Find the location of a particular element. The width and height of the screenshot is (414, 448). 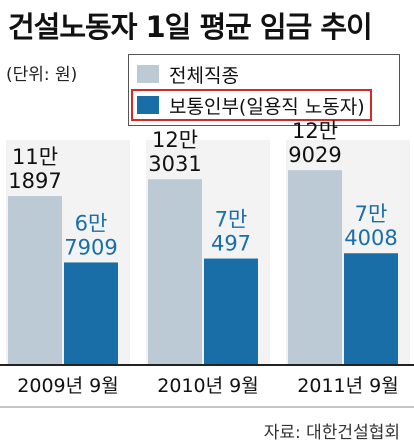

value-label-general-laborer: 6만 is located at coordinates (91, 223).